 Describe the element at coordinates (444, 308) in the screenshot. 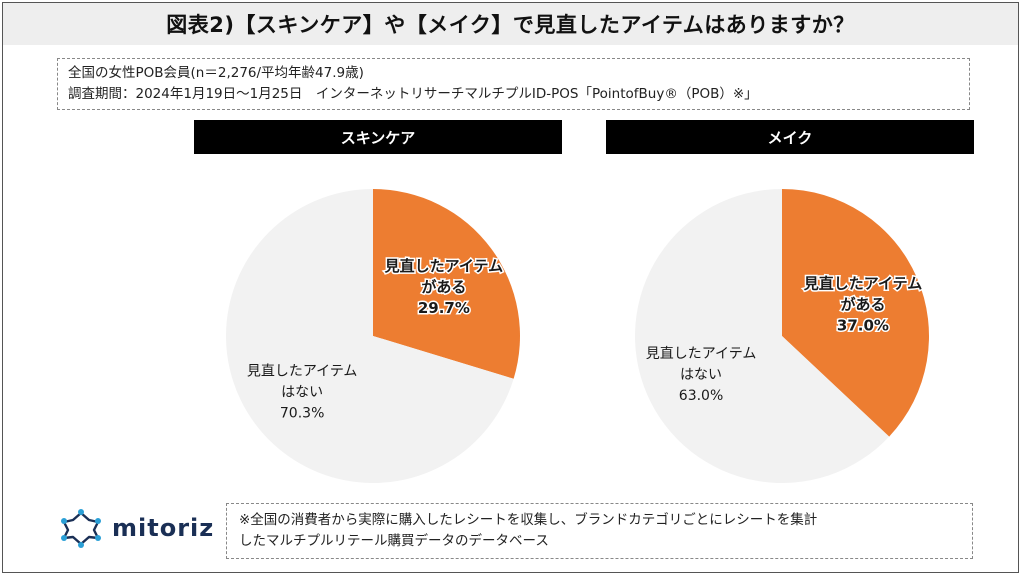

I see `slice-label-yes-3: 29.7%` at that location.